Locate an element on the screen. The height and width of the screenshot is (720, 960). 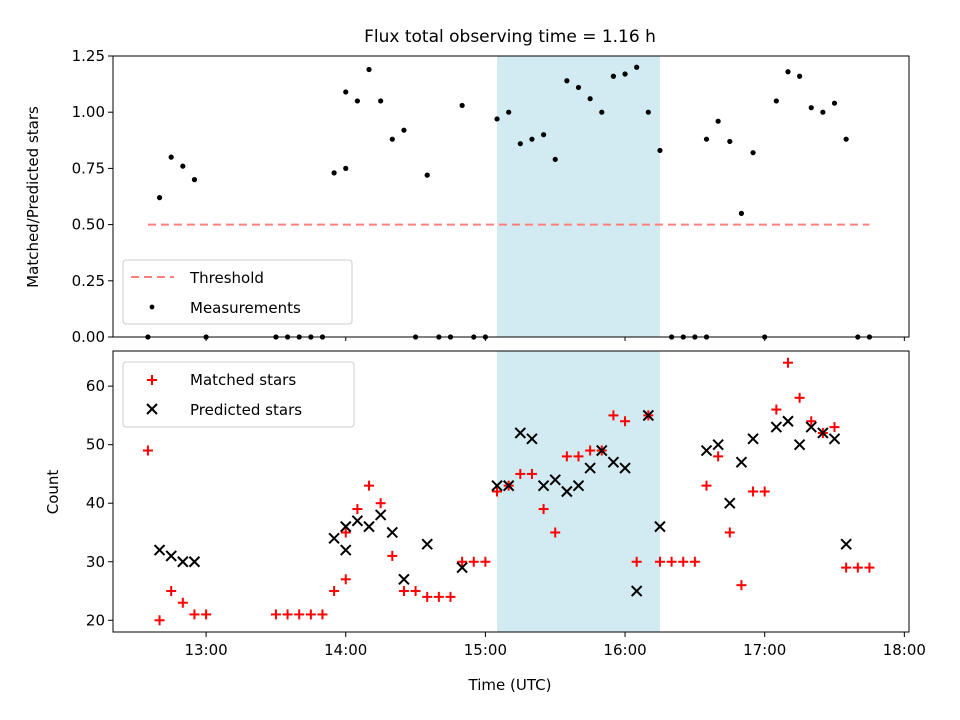
x-tick-label: 13:00 is located at coordinates (205, 650).